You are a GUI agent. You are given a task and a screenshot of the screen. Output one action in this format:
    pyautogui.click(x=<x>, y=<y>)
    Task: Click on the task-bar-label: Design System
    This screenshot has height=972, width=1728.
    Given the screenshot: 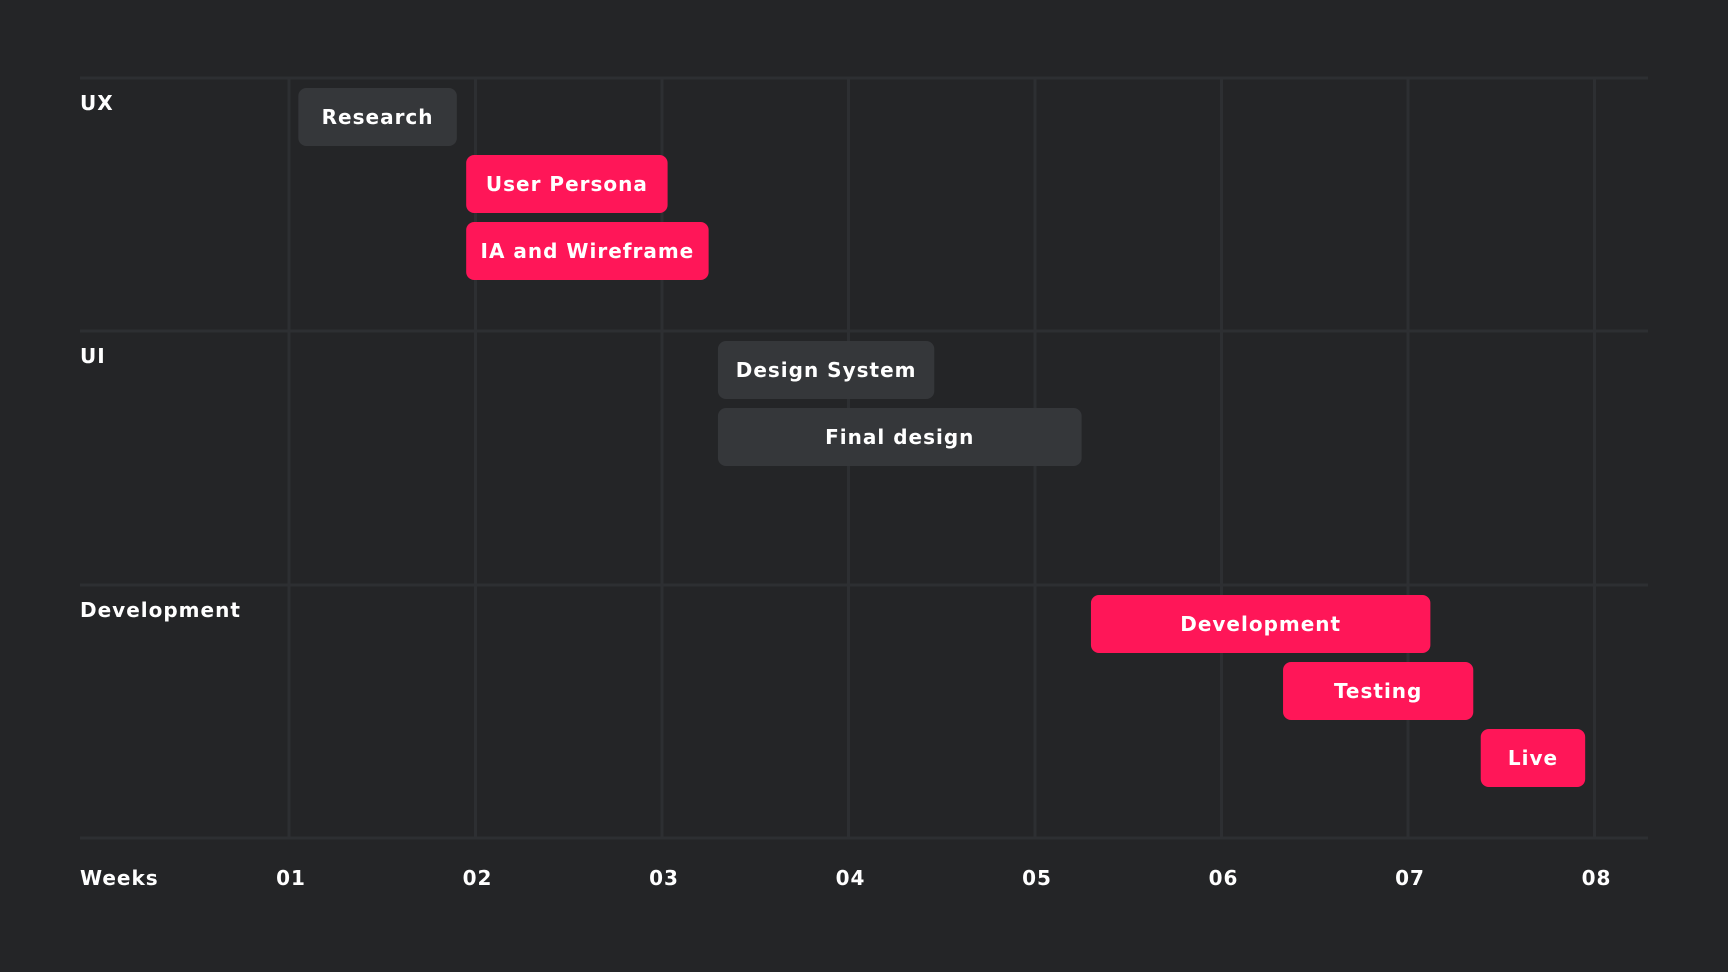 What is the action you would take?
    pyautogui.click(x=826, y=370)
    